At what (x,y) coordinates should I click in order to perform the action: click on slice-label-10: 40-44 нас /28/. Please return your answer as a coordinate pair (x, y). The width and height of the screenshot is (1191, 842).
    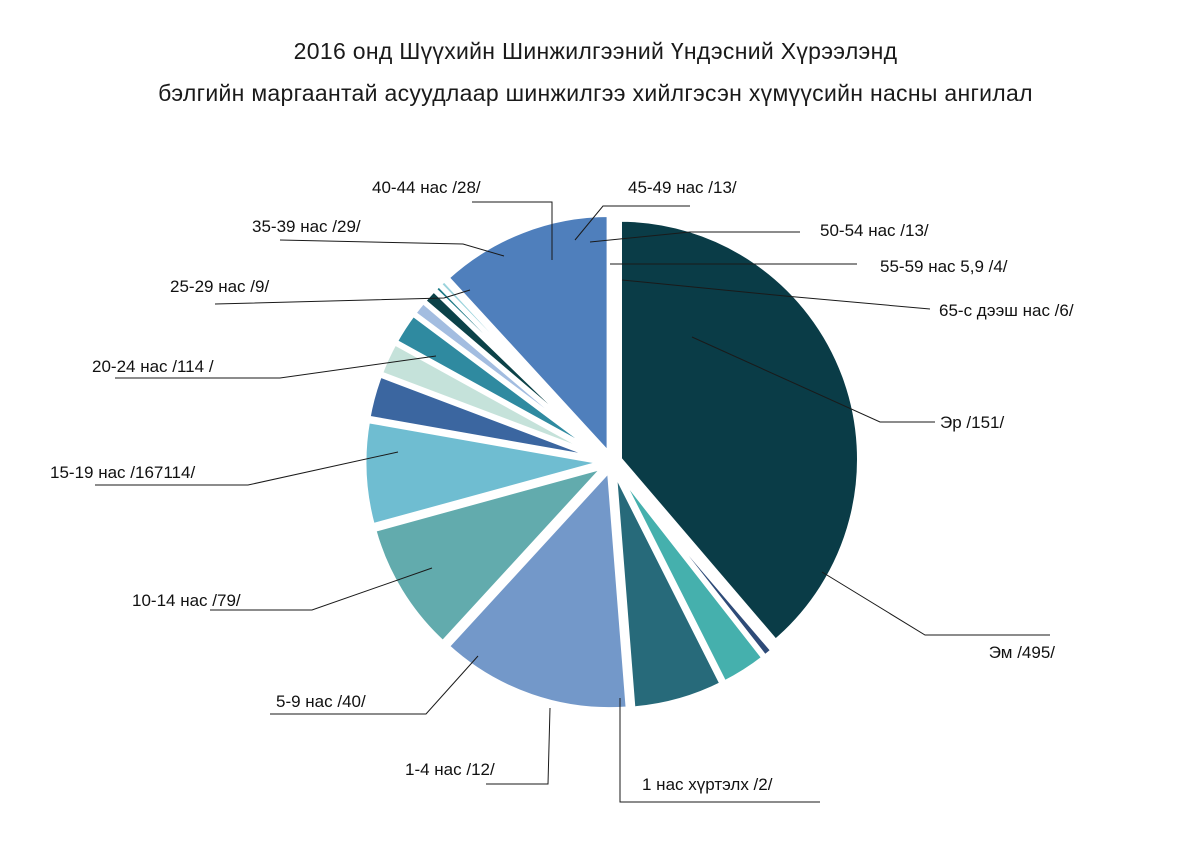
    Looking at the image, I should click on (426, 187).